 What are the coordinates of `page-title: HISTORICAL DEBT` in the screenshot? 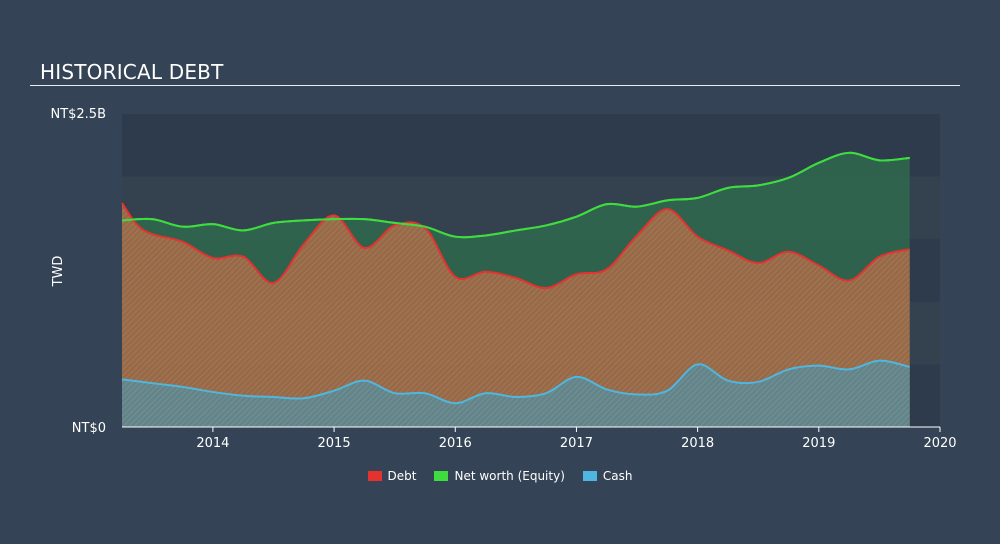 It's located at (132, 72).